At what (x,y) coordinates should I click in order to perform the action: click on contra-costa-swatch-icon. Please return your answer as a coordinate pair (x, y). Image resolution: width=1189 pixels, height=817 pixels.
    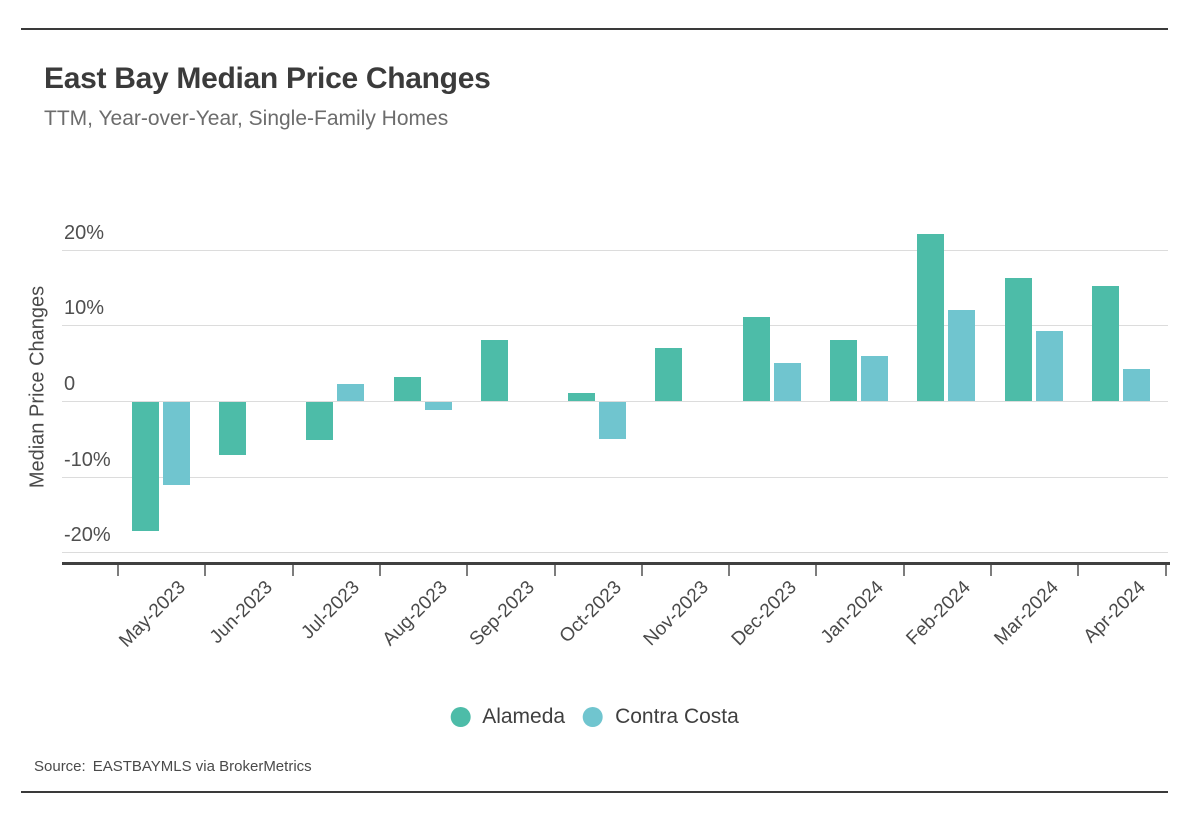
    Looking at the image, I should click on (593, 717).